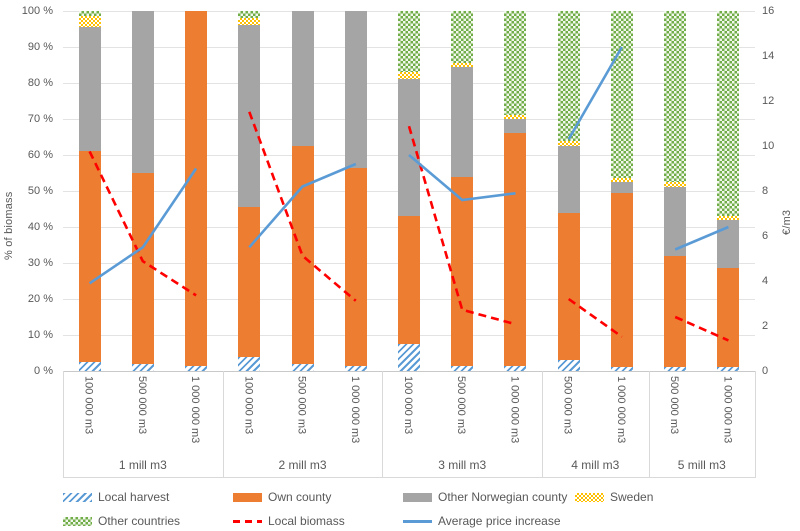 The image size is (800, 531). I want to click on legend-item-other_countries: Other countries, so click(121, 521).